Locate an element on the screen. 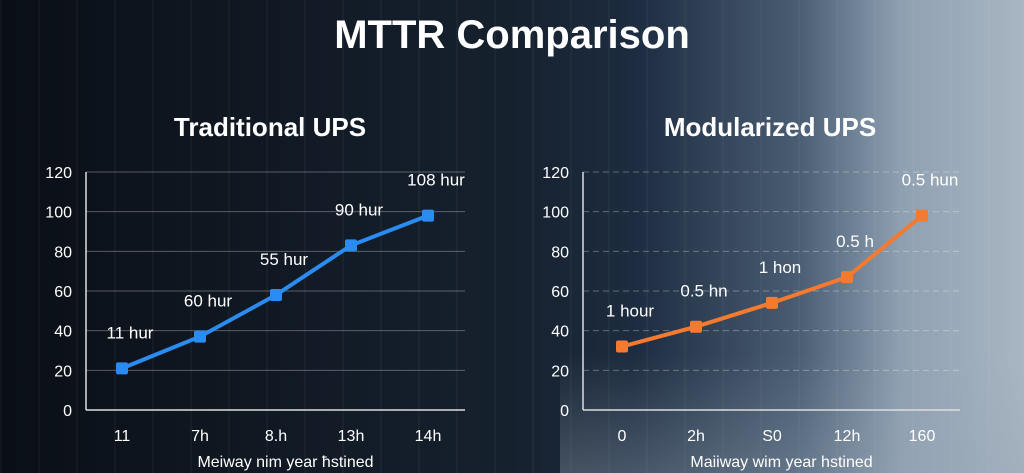 This screenshot has height=473, width=1024. data-label: 11 hur is located at coordinates (130, 332).